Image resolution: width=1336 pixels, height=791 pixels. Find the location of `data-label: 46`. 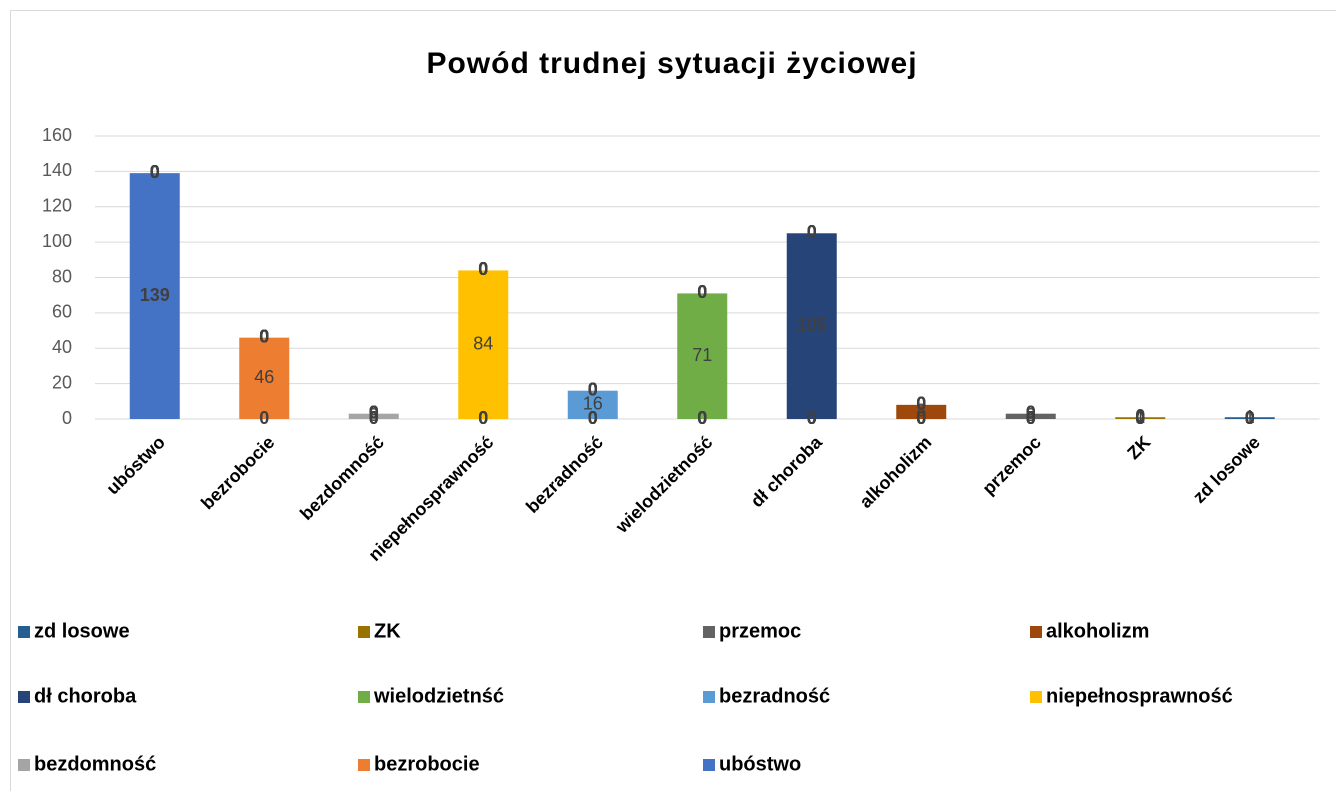

data-label: 46 is located at coordinates (264, 377).